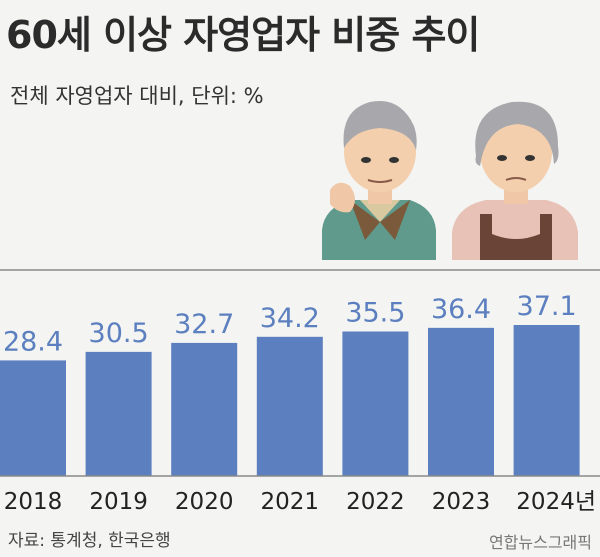 This screenshot has width=600, height=557. I want to click on bar-2024년, so click(546, 400).